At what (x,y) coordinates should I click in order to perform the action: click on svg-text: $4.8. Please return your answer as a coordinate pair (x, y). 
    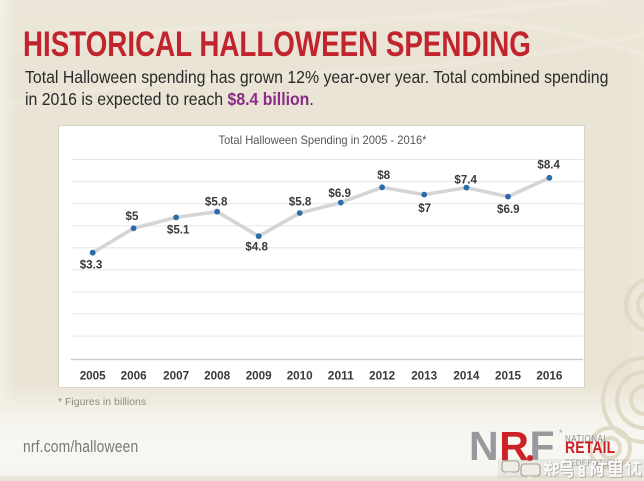
    Looking at the image, I should click on (256, 246).